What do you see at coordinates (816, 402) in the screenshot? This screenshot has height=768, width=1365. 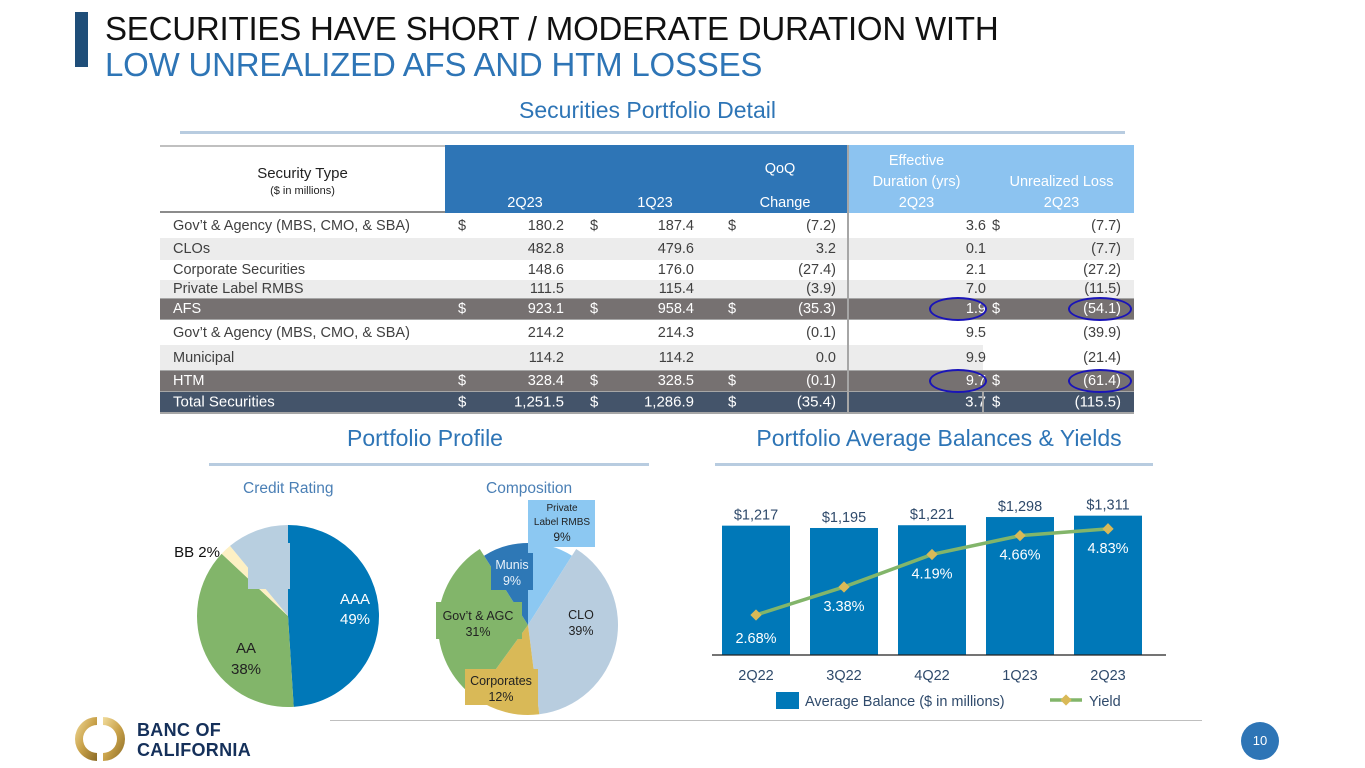 I see `value-qoq: (35.4)` at bounding box center [816, 402].